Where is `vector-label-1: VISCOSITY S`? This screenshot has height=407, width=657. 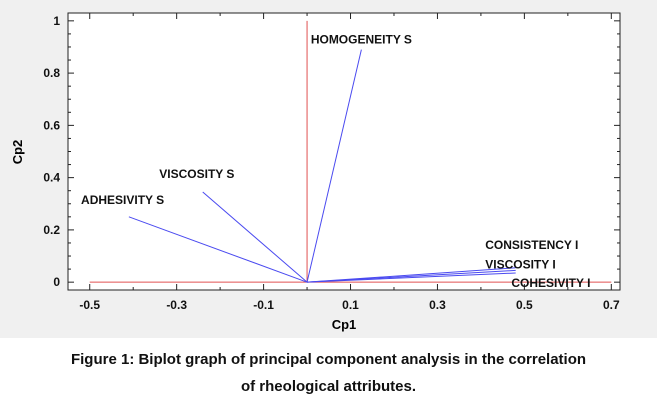
vector-label-1: VISCOSITY S is located at coordinates (196, 174).